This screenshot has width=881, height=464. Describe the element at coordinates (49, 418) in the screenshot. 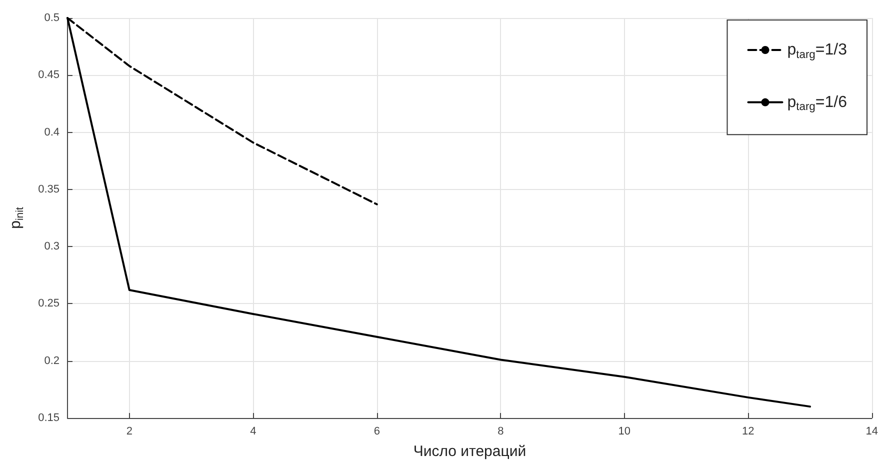

I see `y-tick-label: 0.15` at that location.